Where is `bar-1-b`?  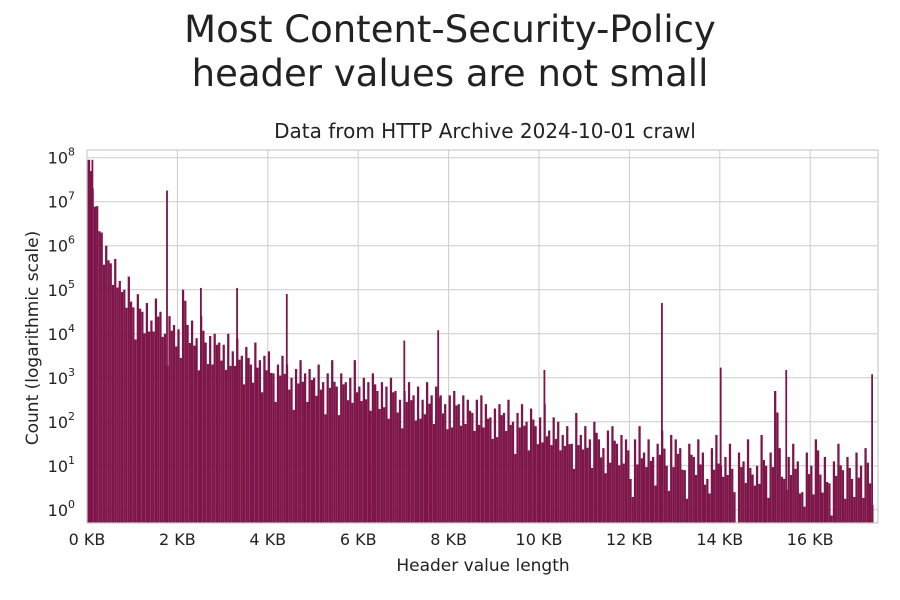
bar-1-b is located at coordinates (95, 364).